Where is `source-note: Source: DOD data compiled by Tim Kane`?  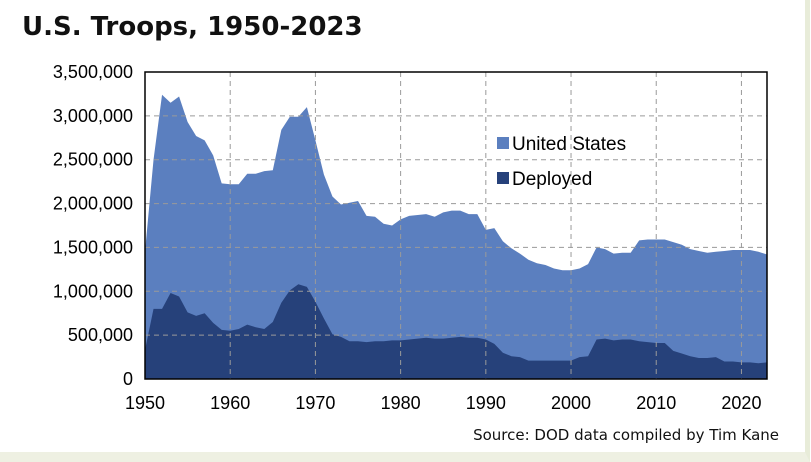 source-note: Source: DOD data compiled by Tim Kane is located at coordinates (626, 435).